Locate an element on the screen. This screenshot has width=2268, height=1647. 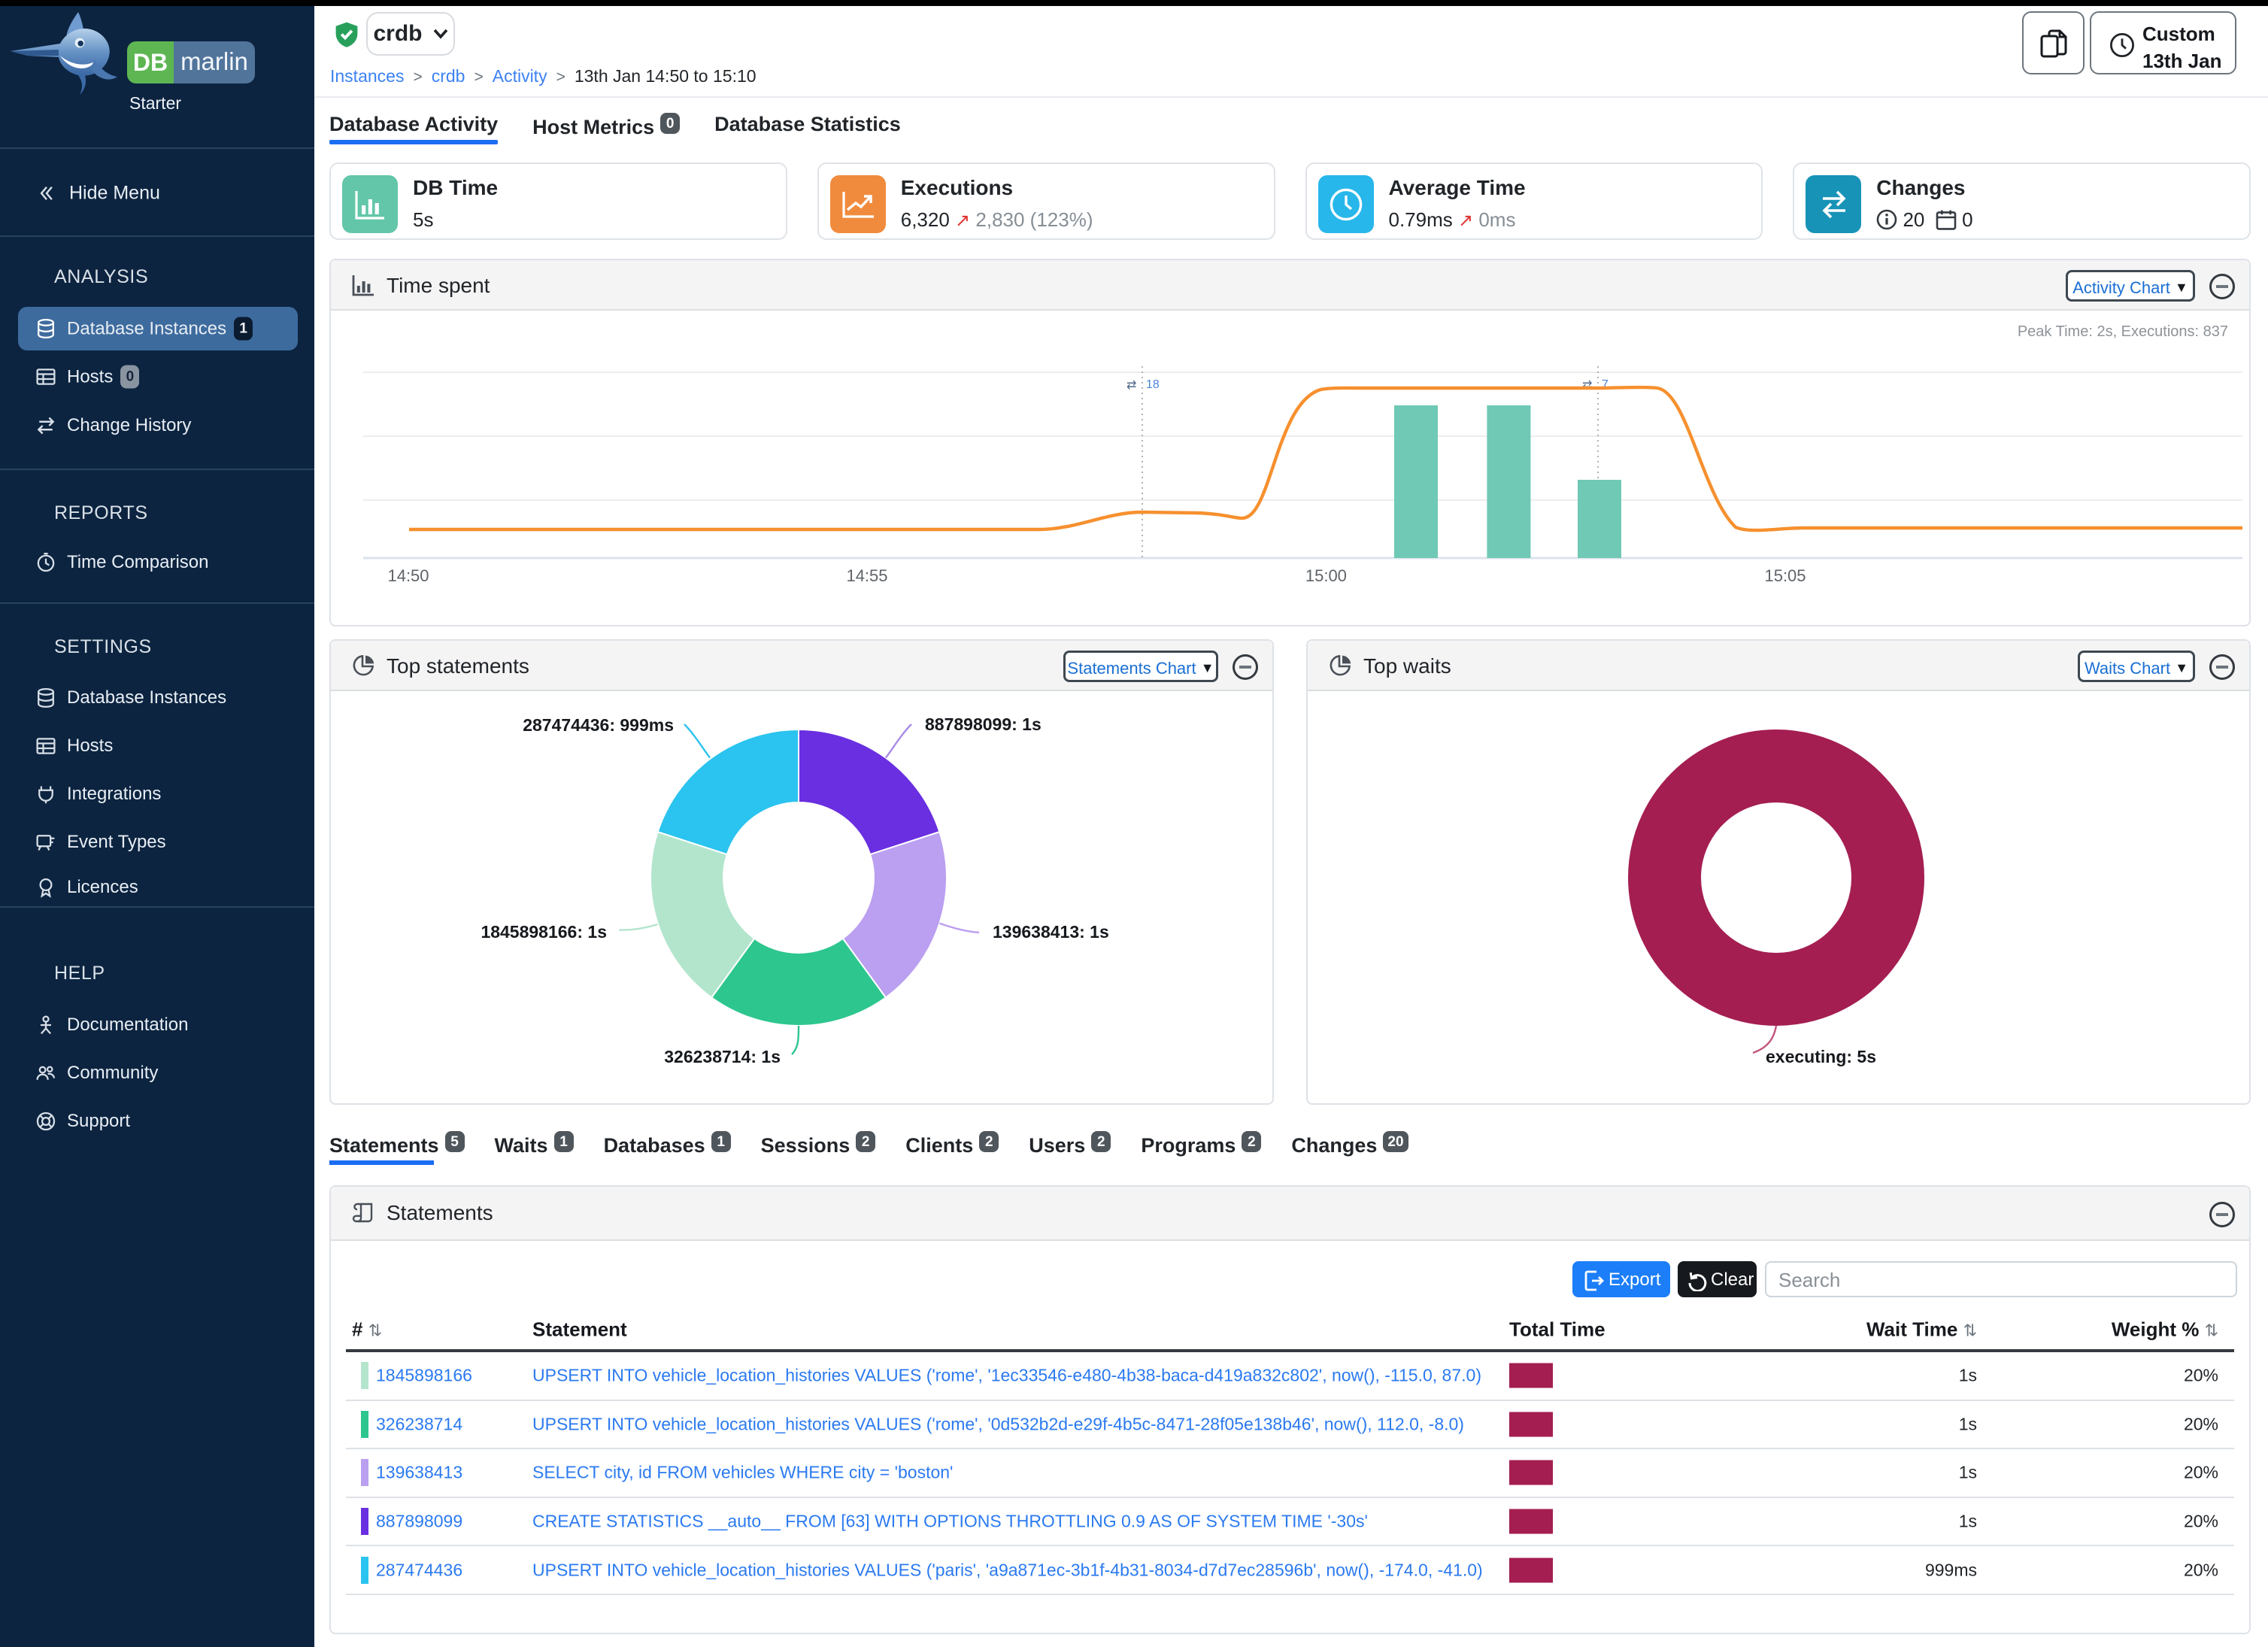
svg-text: 14:50 is located at coordinates (408, 575).